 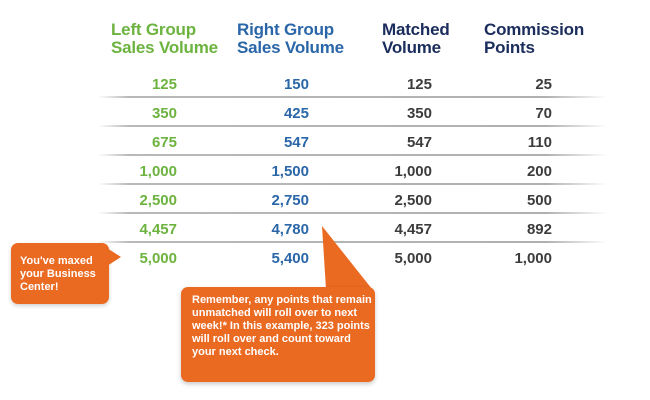 I want to click on header-matched-volume: Matched Volume, so click(x=416, y=39).